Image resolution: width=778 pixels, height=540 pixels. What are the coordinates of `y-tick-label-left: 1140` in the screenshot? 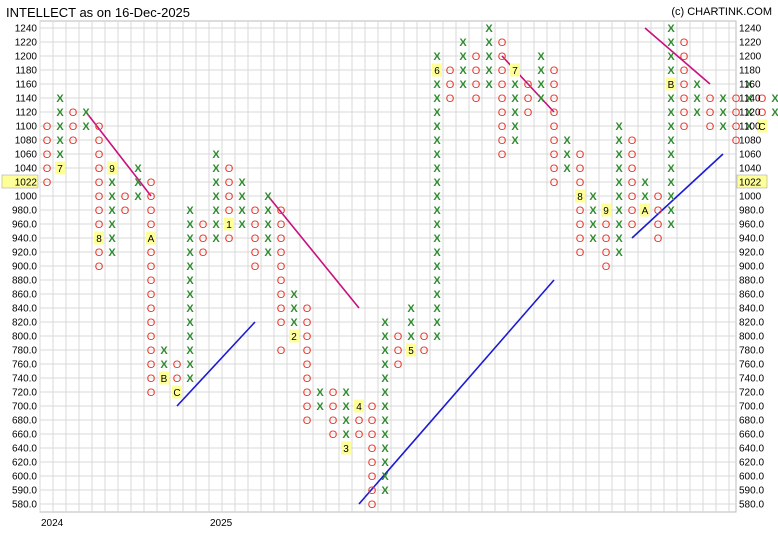 It's located at (26, 99).